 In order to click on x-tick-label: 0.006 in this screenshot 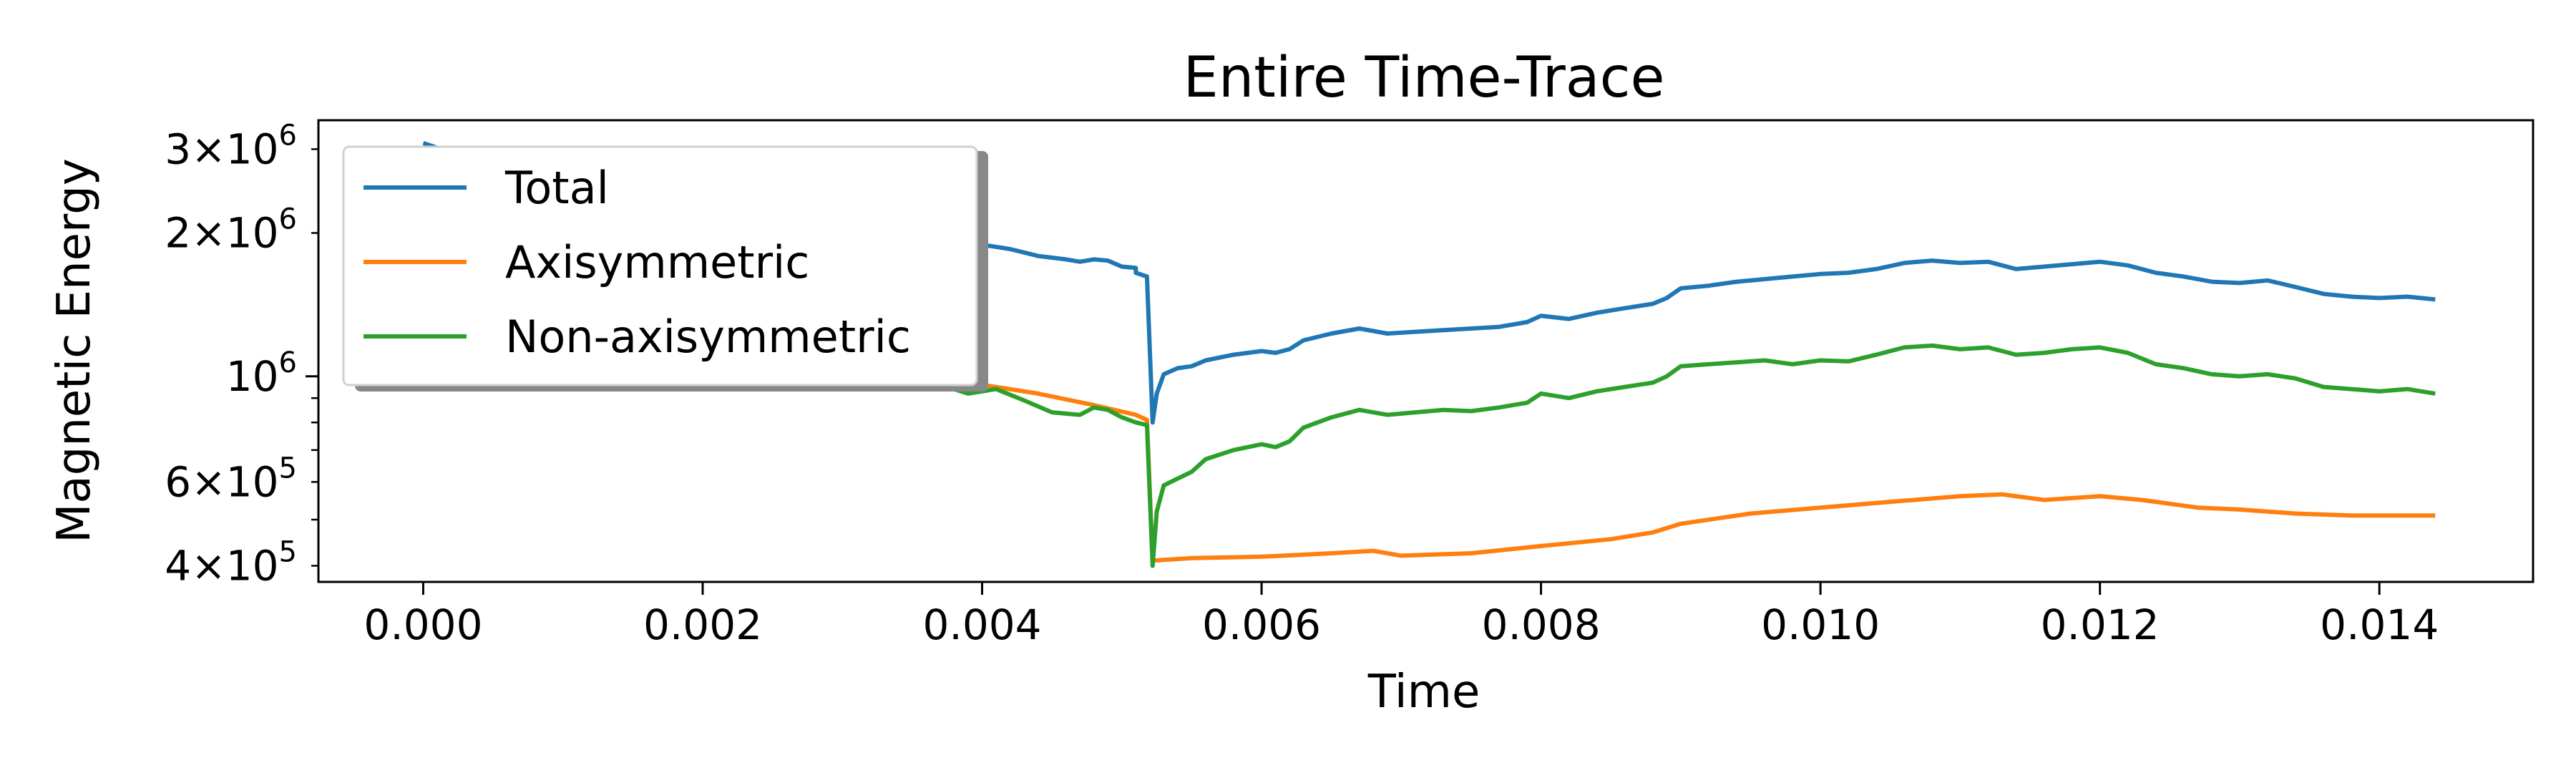, I will do `click(1261, 625)`.